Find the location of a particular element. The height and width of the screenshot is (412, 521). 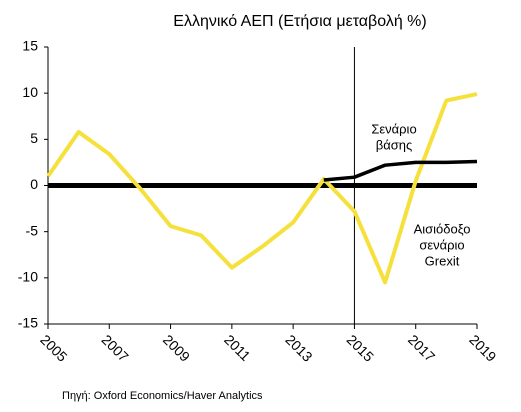

y-tick-label: 0 is located at coordinates (34, 184).